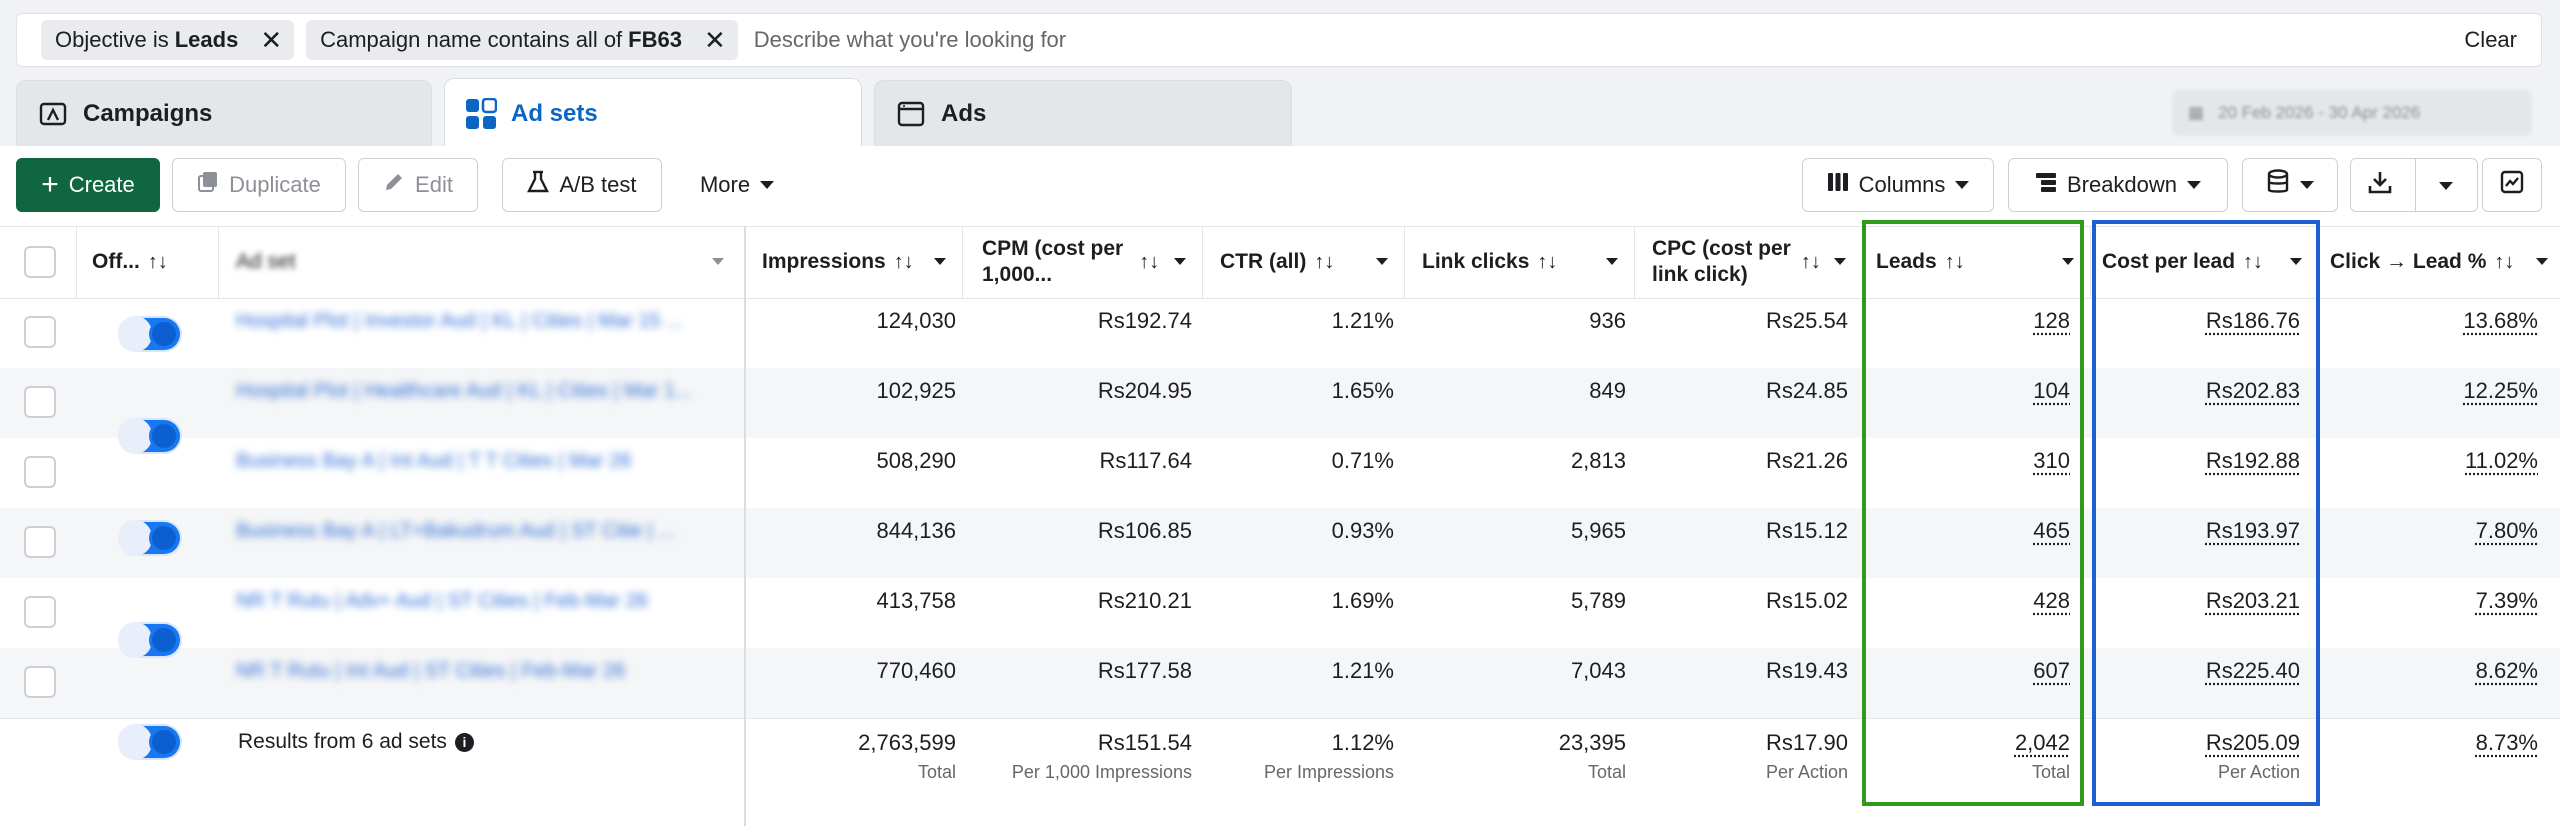 This screenshot has width=2560, height=826. What do you see at coordinates (2208, 262) in the screenshot?
I see `column-header-cost-per-lead: Cost per lead ↑↓` at bounding box center [2208, 262].